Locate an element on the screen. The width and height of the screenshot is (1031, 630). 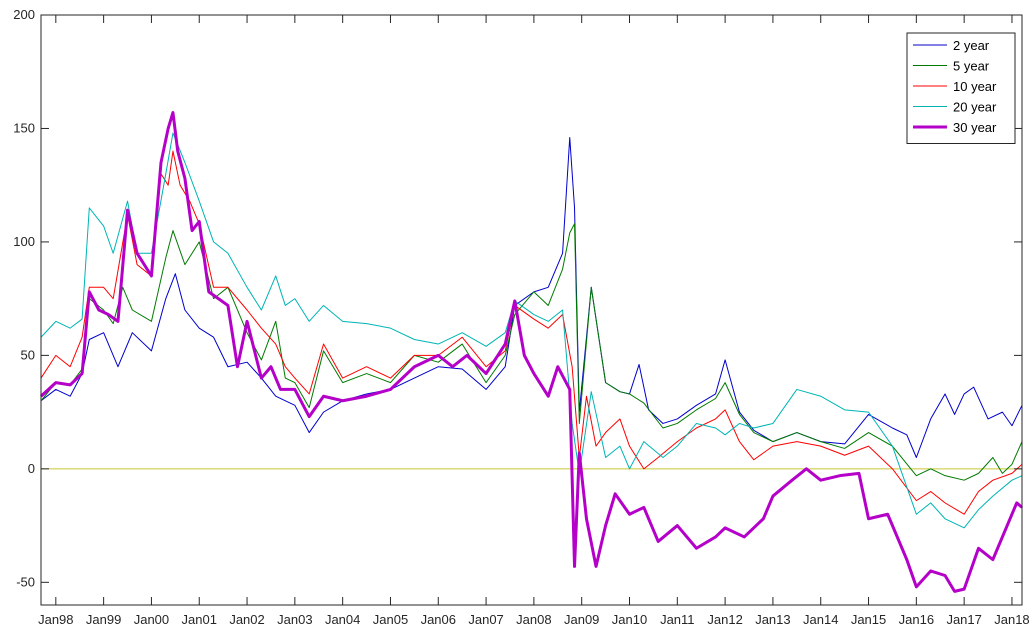
x-tick-label: Jan01 is located at coordinates (199, 619).